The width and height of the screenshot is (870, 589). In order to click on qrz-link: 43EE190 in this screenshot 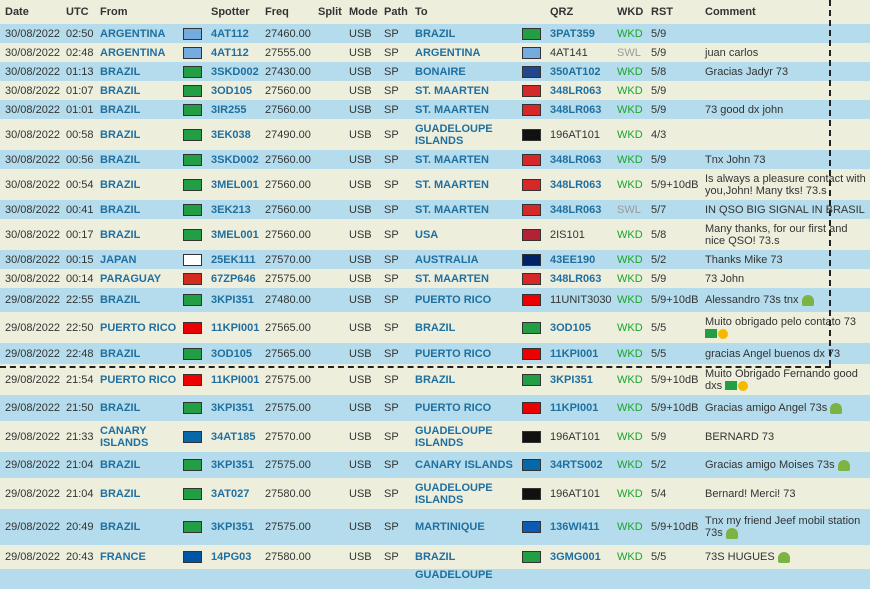, I will do `click(578, 259)`.